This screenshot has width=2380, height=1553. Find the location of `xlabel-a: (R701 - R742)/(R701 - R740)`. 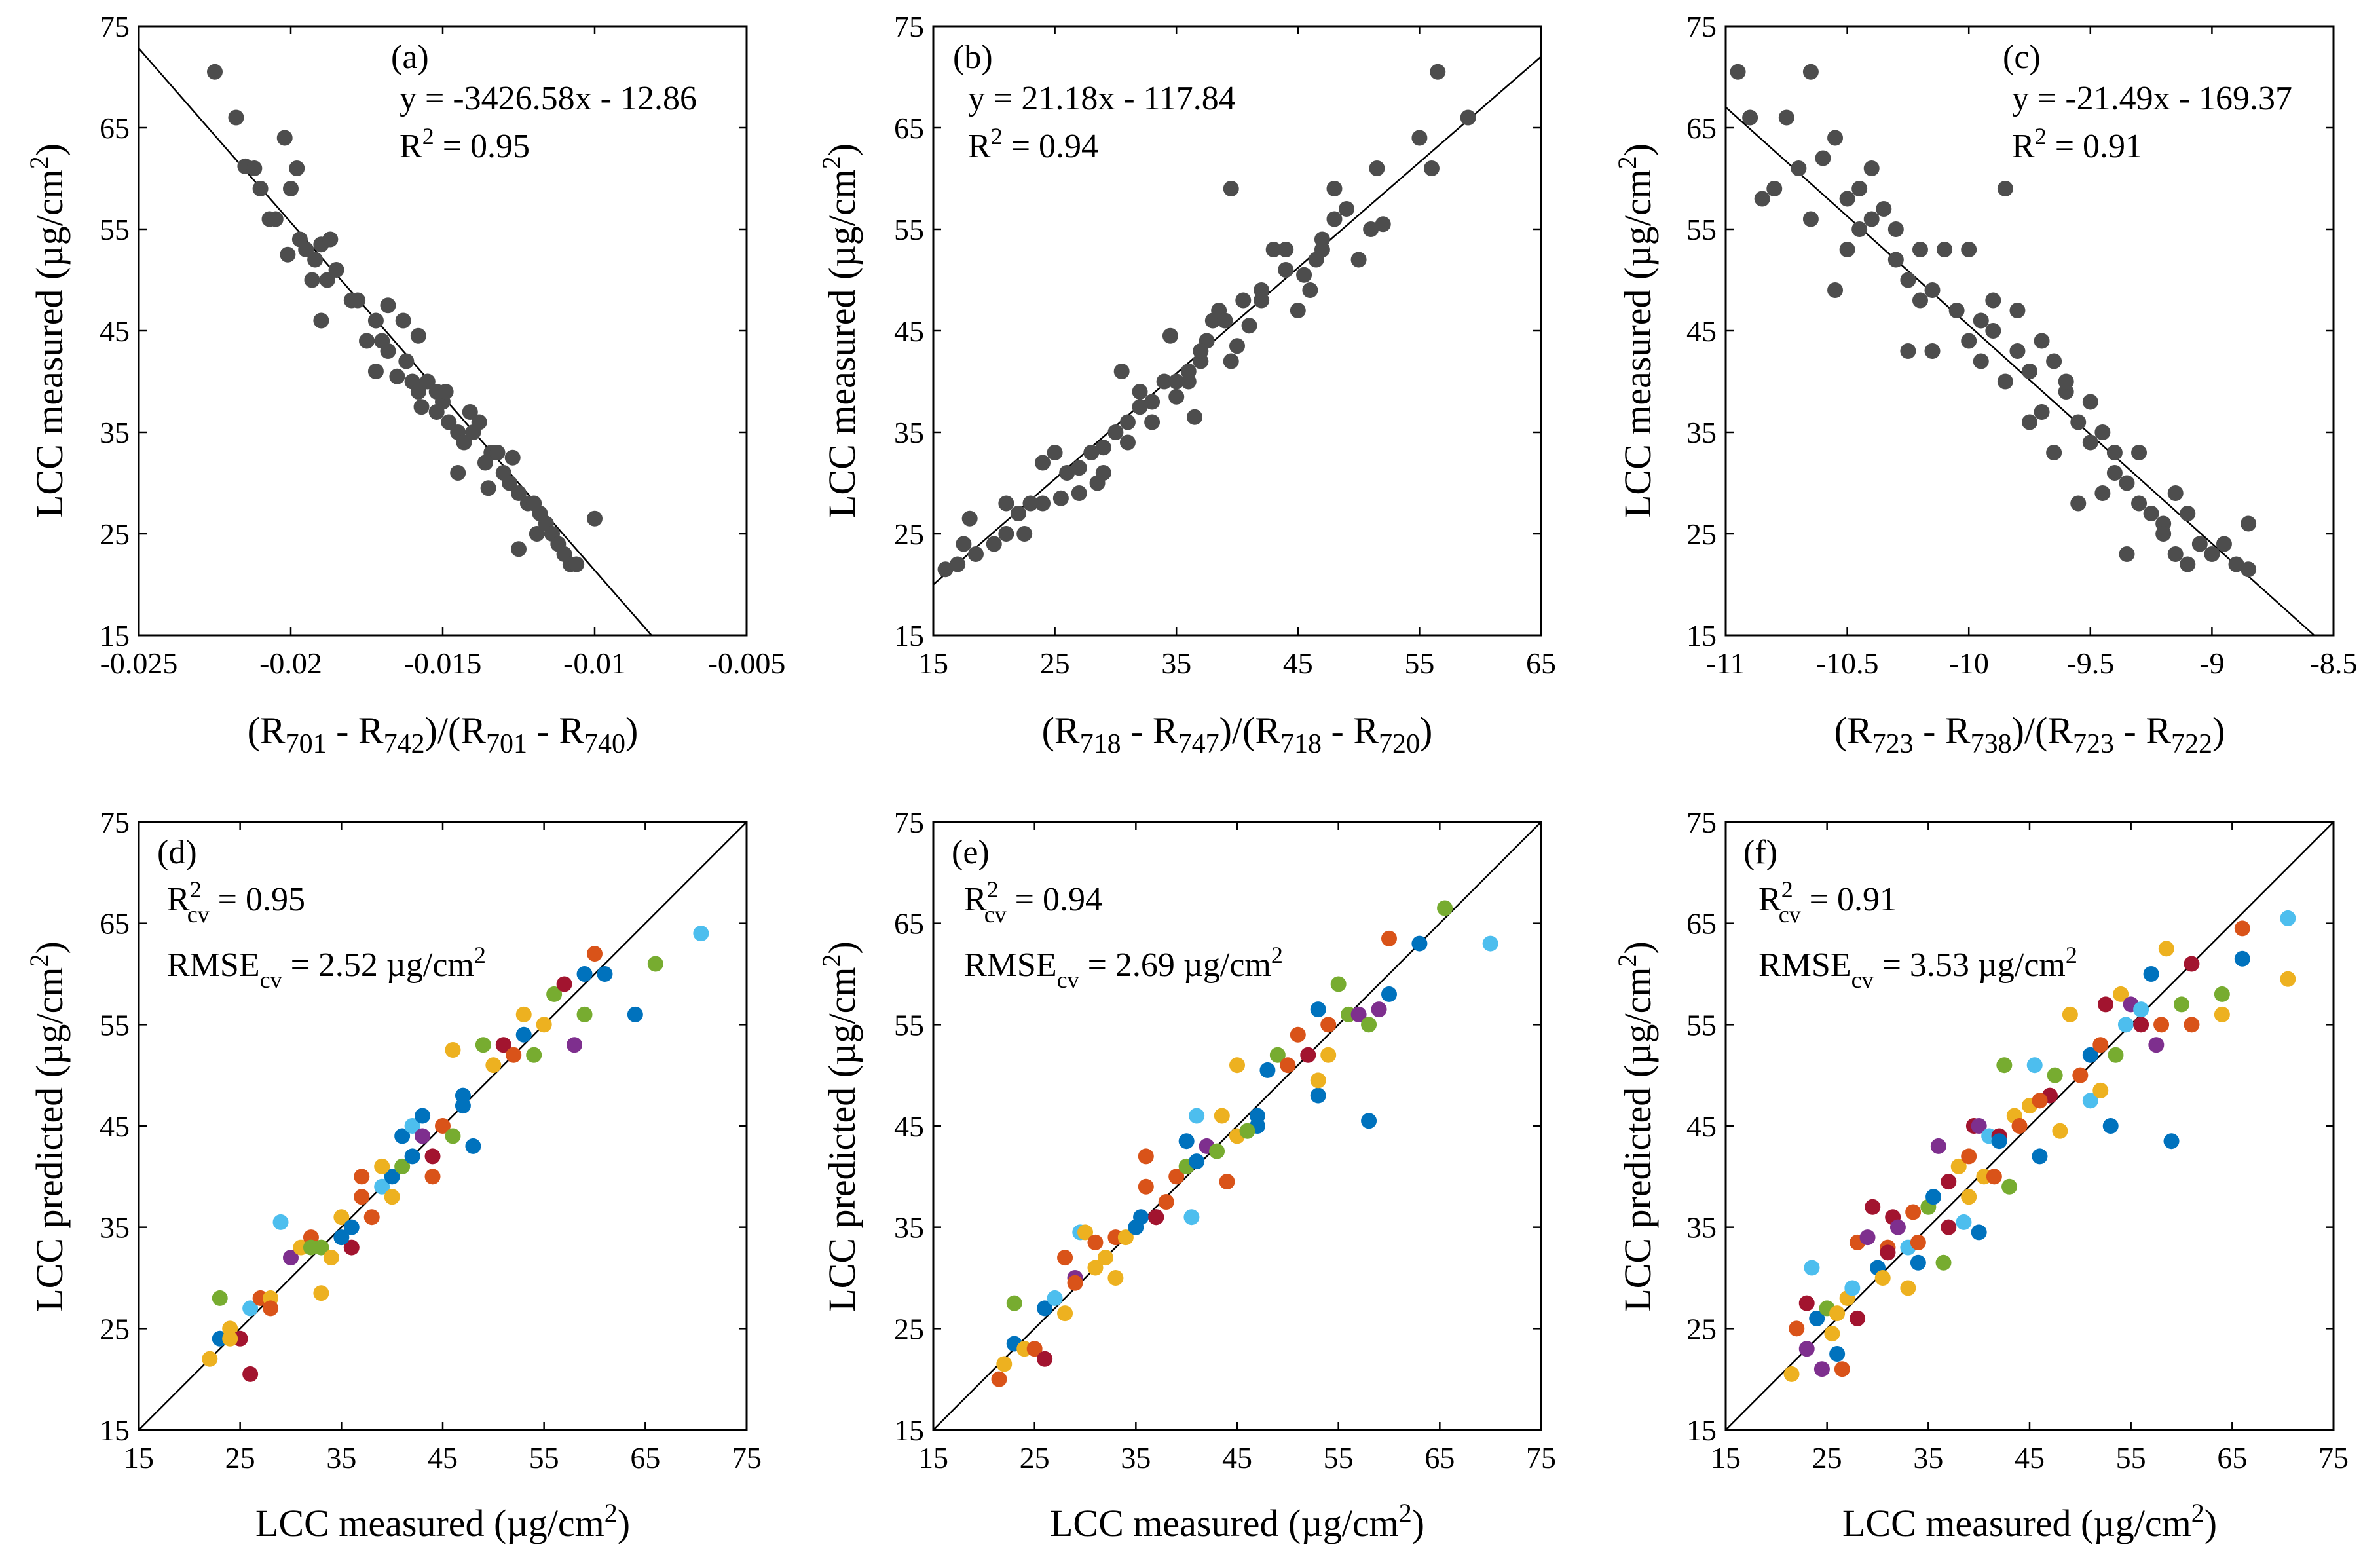

xlabel-a: (R701 - R742)/(R701 - R740) is located at coordinates (443, 734).